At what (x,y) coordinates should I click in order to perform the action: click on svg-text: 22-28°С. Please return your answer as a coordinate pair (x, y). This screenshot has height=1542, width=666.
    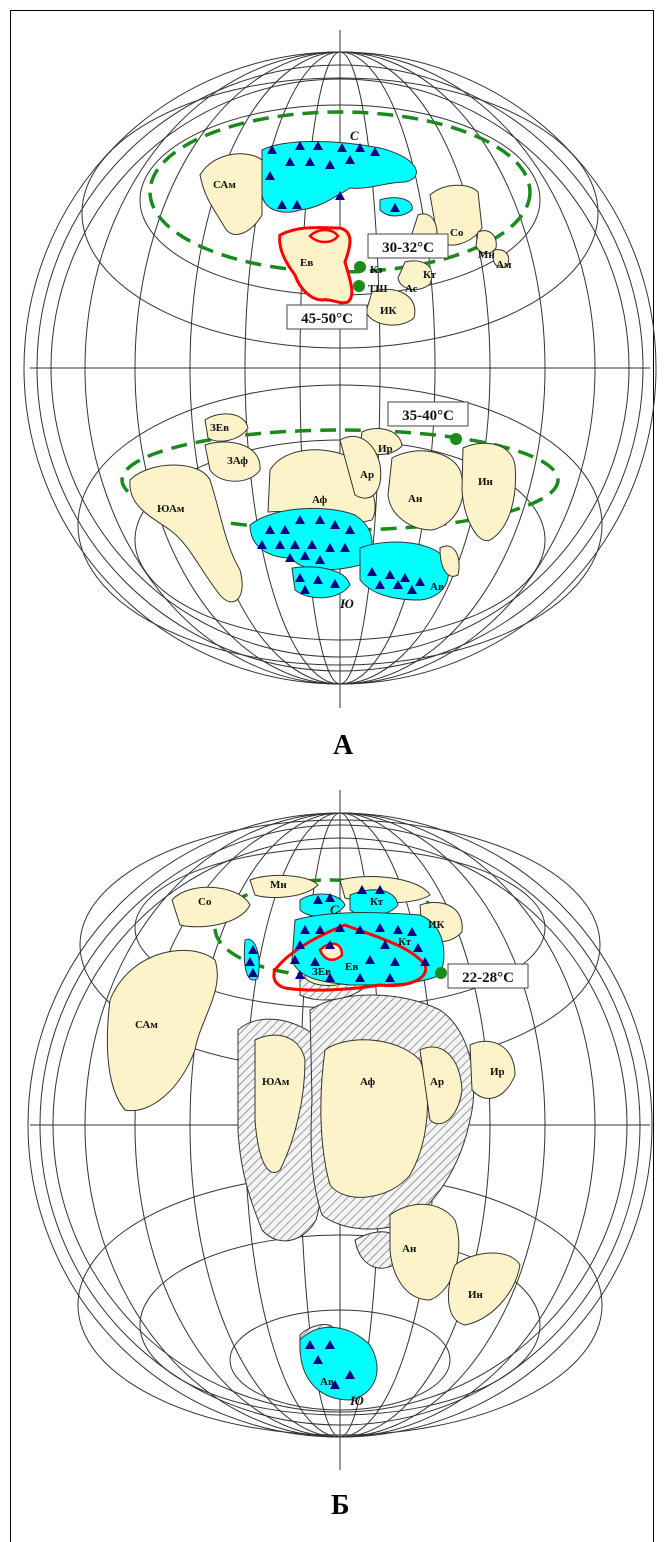
    Looking at the image, I should click on (488, 978).